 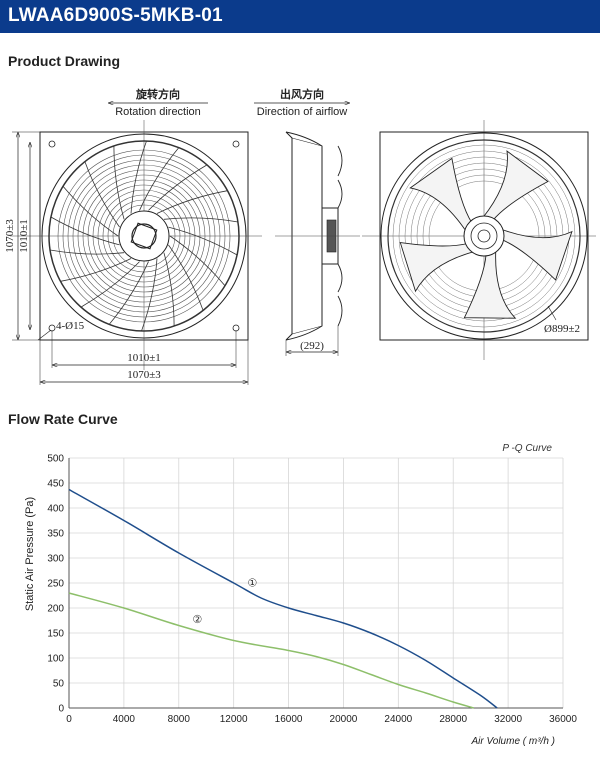 I want to click on x-tick-label: 16000, so click(x=289, y=719).